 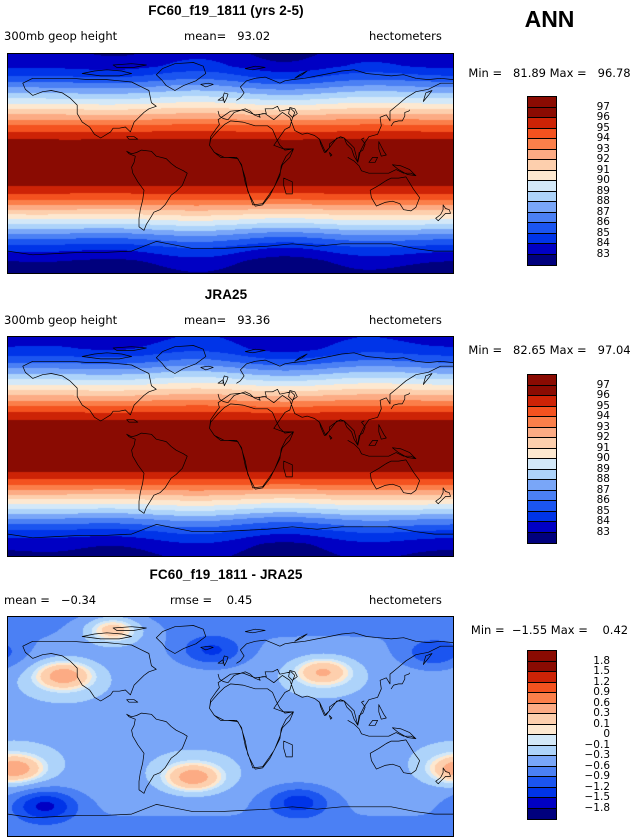 What do you see at coordinates (603, 243) in the screenshot?
I see `colorbar-tick-label: 84` at bounding box center [603, 243].